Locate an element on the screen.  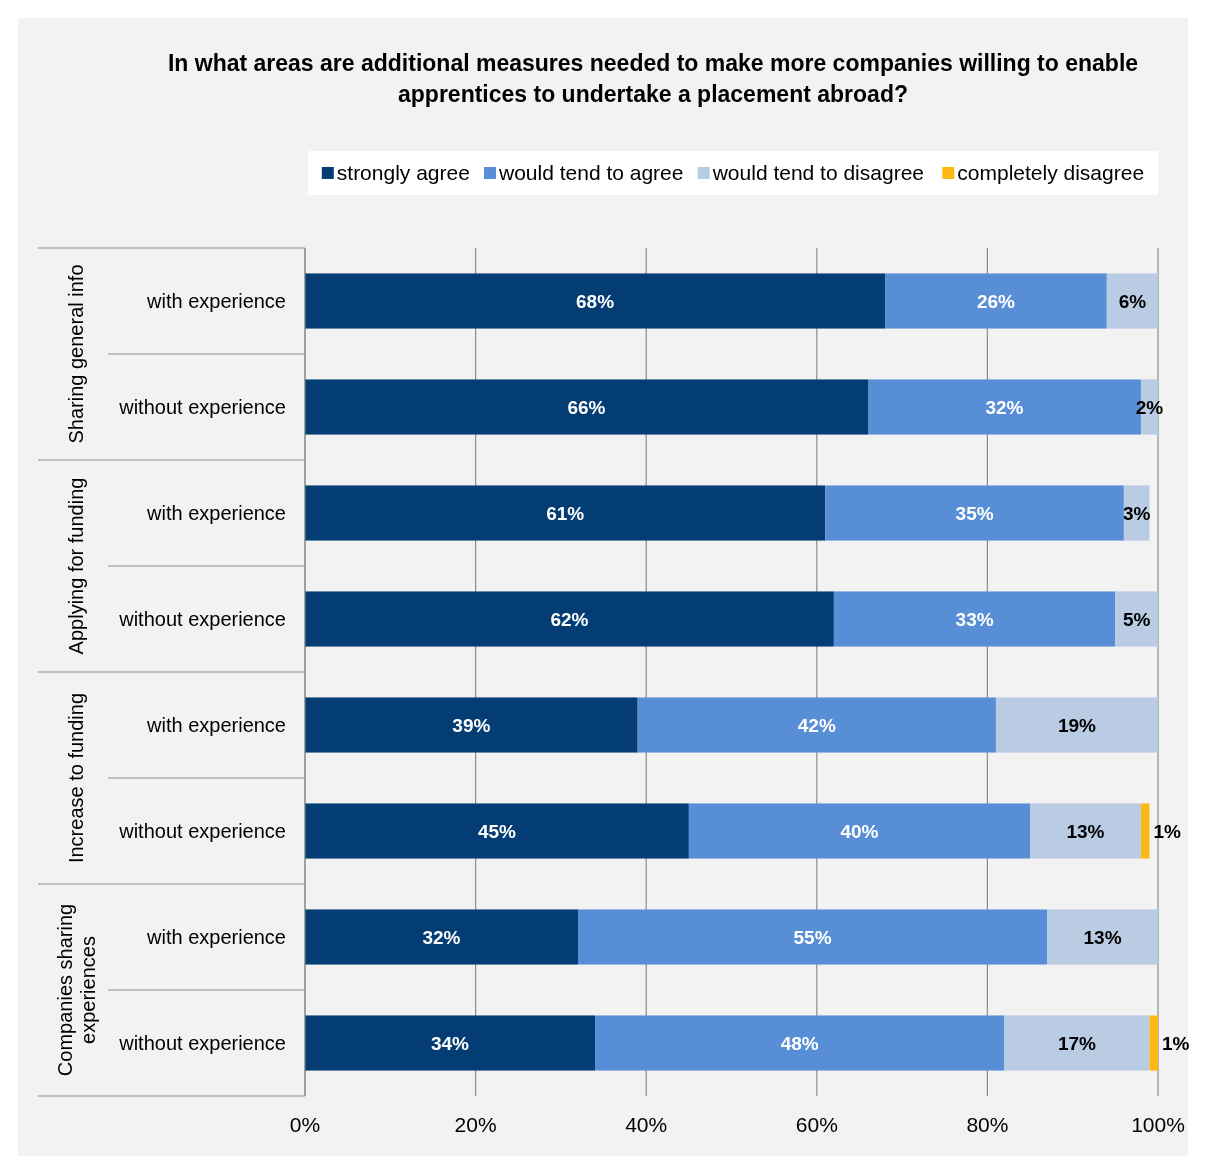
data-label: 42% is located at coordinates (816, 725).